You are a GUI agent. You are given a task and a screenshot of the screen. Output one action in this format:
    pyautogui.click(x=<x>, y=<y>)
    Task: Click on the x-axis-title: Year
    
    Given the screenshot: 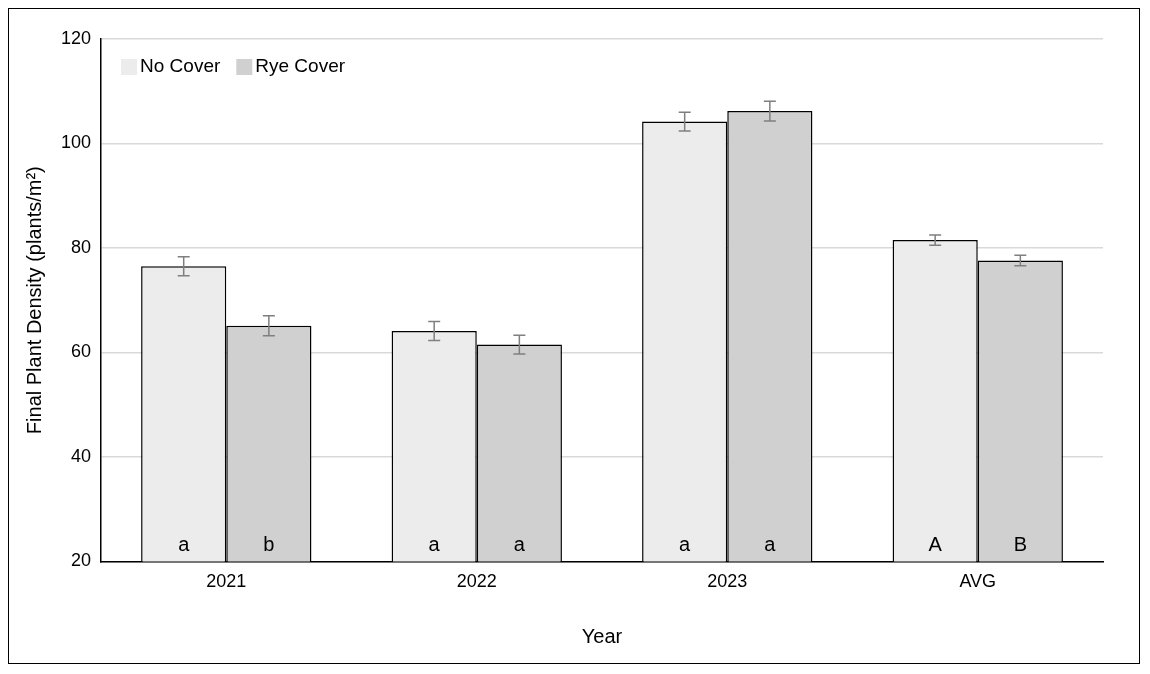 What is the action you would take?
    pyautogui.click(x=602, y=635)
    